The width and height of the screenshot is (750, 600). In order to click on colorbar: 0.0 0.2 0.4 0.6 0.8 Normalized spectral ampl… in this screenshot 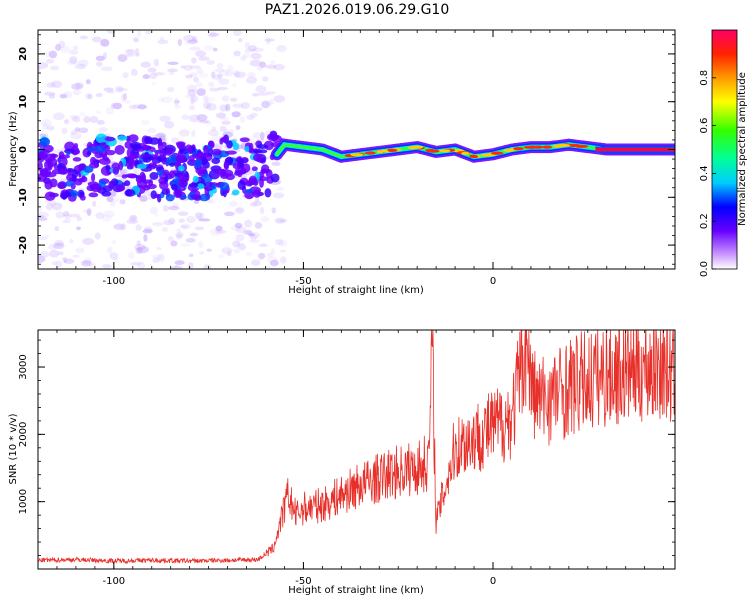, I will do `click(723, 153)`.